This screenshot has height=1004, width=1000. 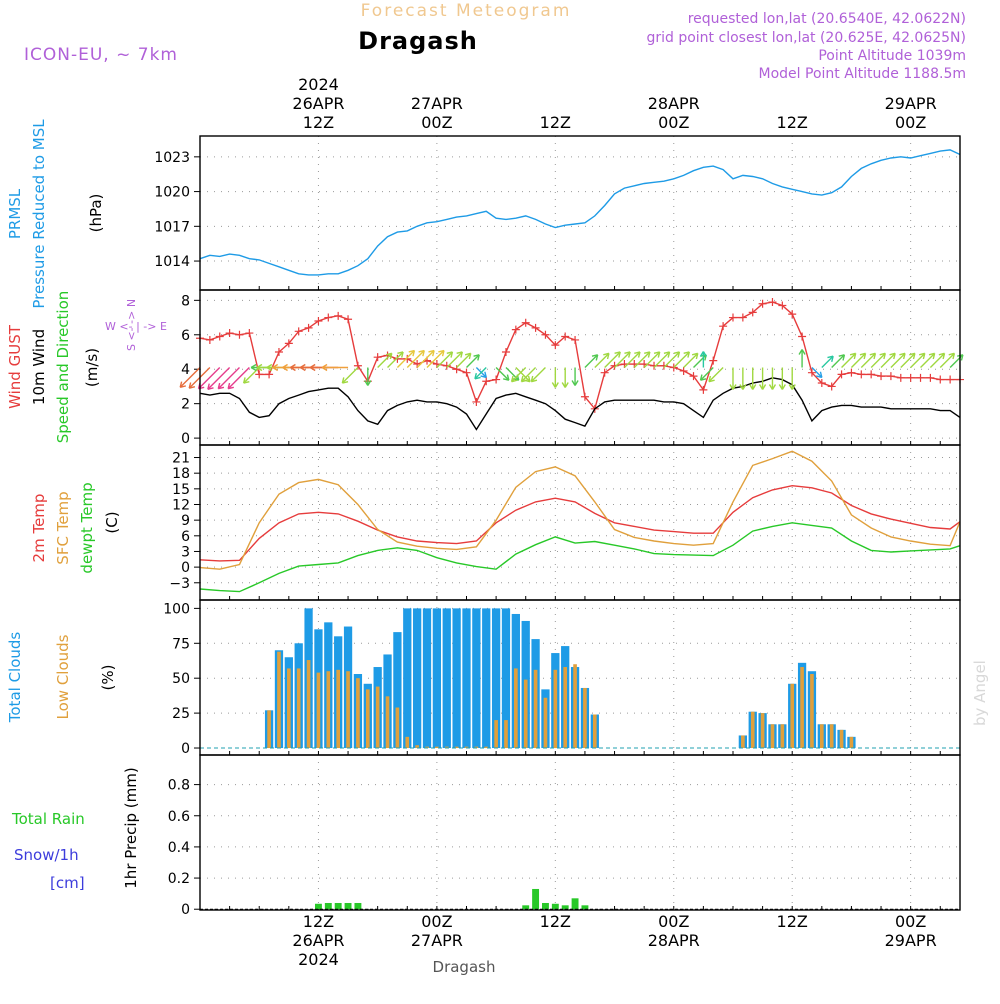 What do you see at coordinates (318, 940) in the screenshot?
I see `bottom-time-label: 26APR` at bounding box center [318, 940].